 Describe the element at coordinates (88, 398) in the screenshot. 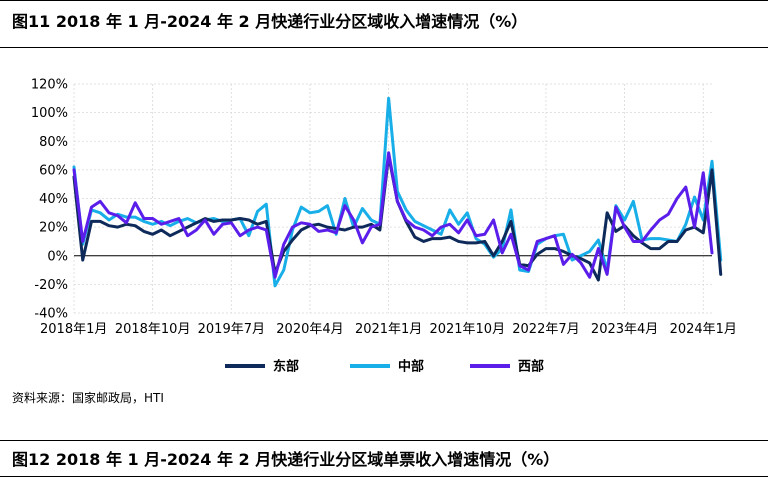

I see `source-note: 资料来源：国家邮政局，HTI` at that location.